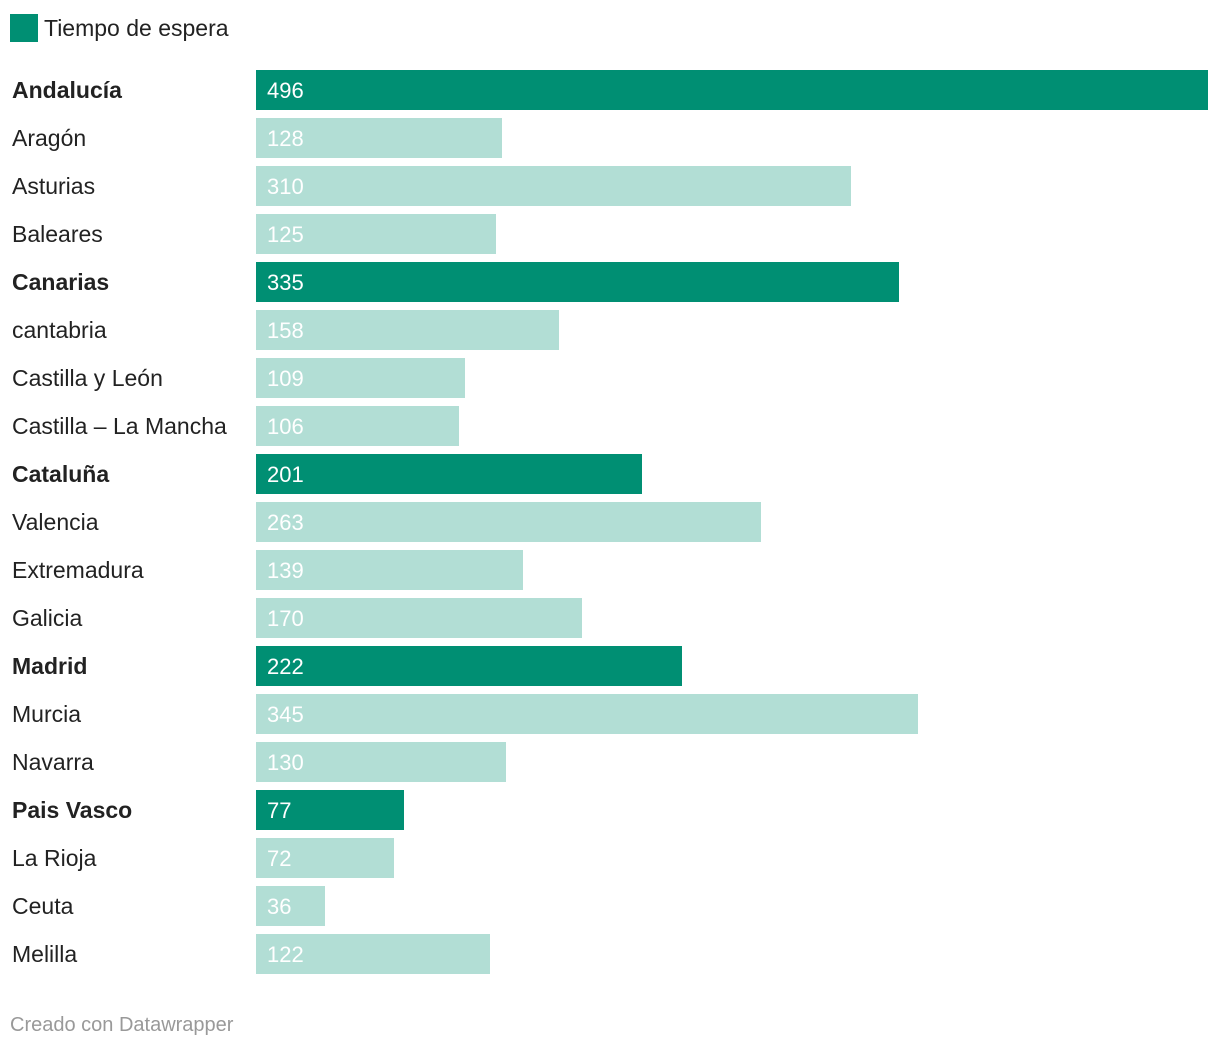  I want to click on legend-swatch, so click(24, 28).